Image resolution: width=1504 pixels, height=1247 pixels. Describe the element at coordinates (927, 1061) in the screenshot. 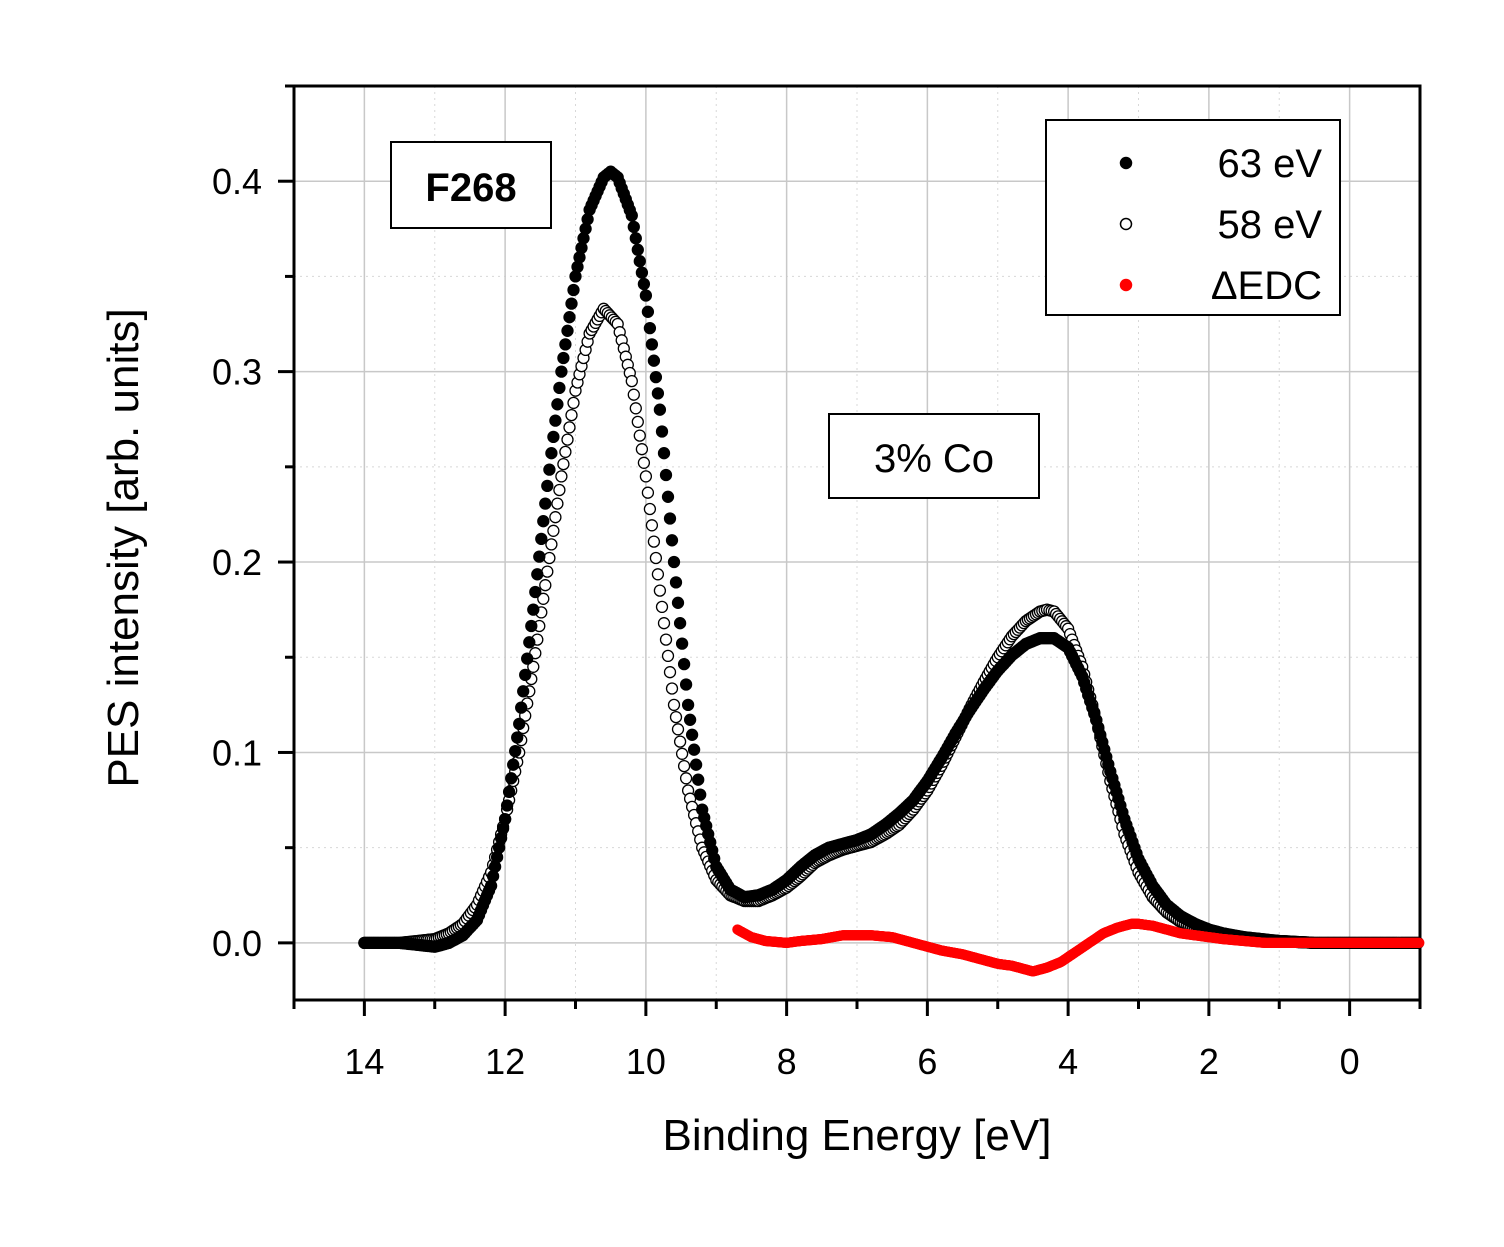

I see `x-tick-label: 6` at that location.